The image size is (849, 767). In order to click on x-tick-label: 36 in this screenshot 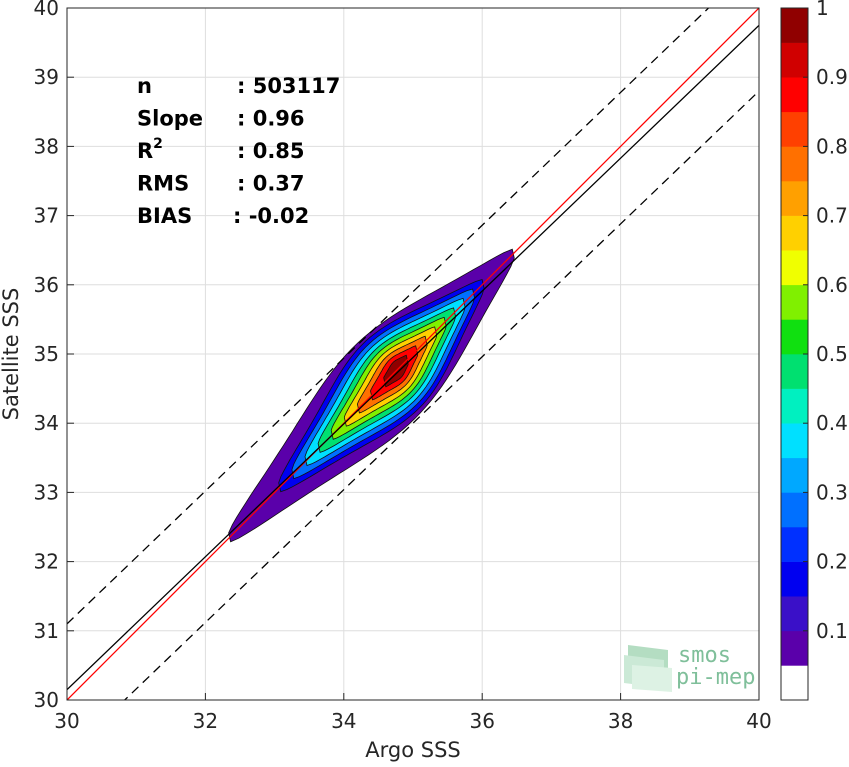, I will do `click(481, 721)`.